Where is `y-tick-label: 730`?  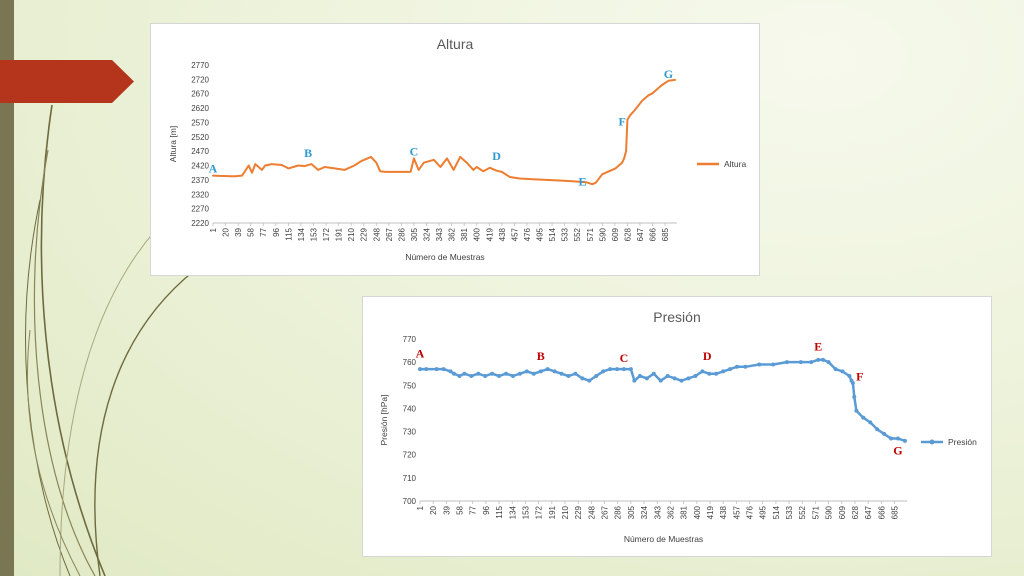
y-tick-label: 730 is located at coordinates (410, 432).